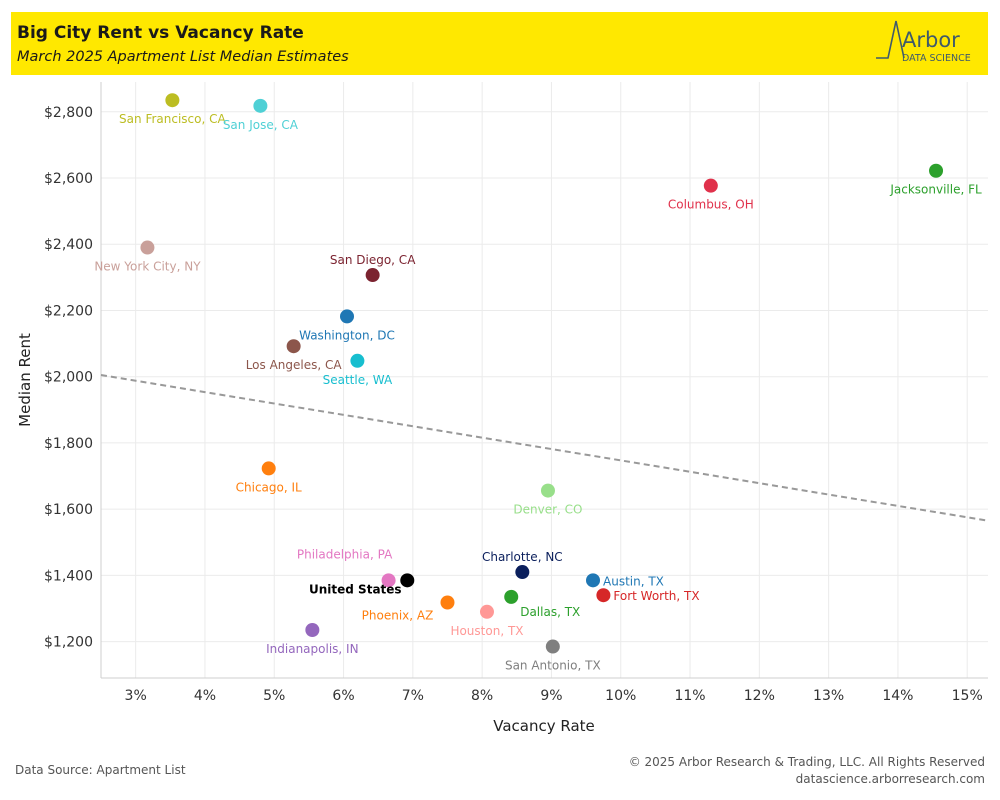 This screenshot has width=1000, height=800. Describe the element at coordinates (897, 696) in the screenshot. I see `x-tick-label: 14%` at that location.